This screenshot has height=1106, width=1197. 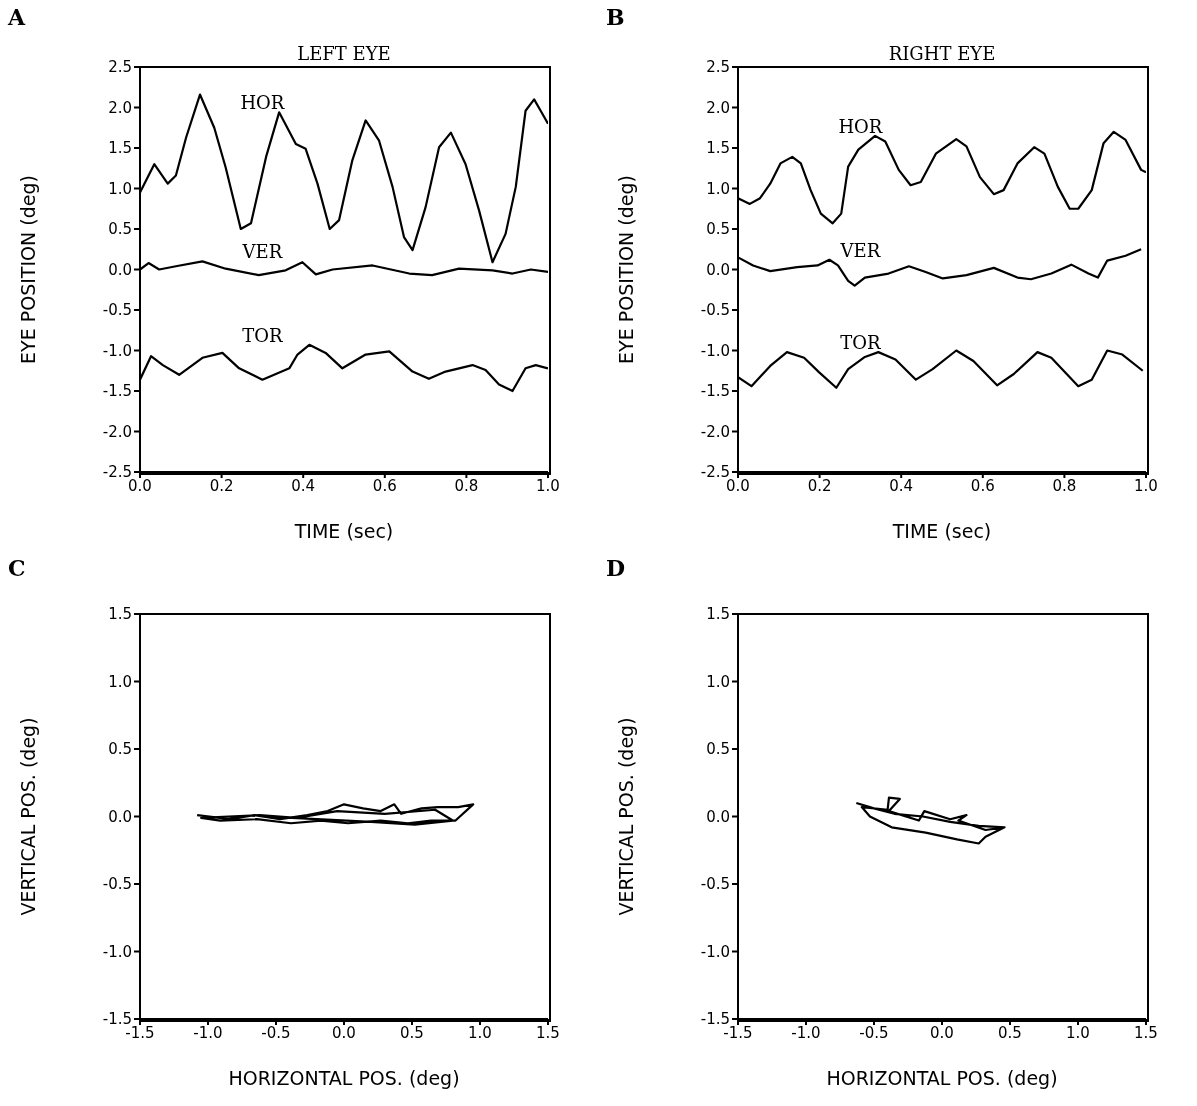 I want to click on text: C, so click(x=17, y=568).